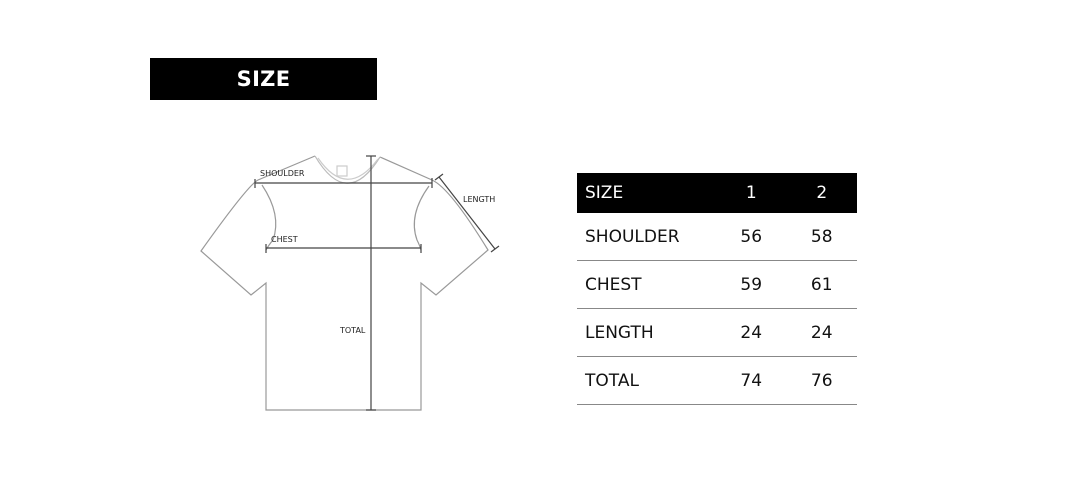  I want to click on row-label: LENGTH, so click(646, 332).